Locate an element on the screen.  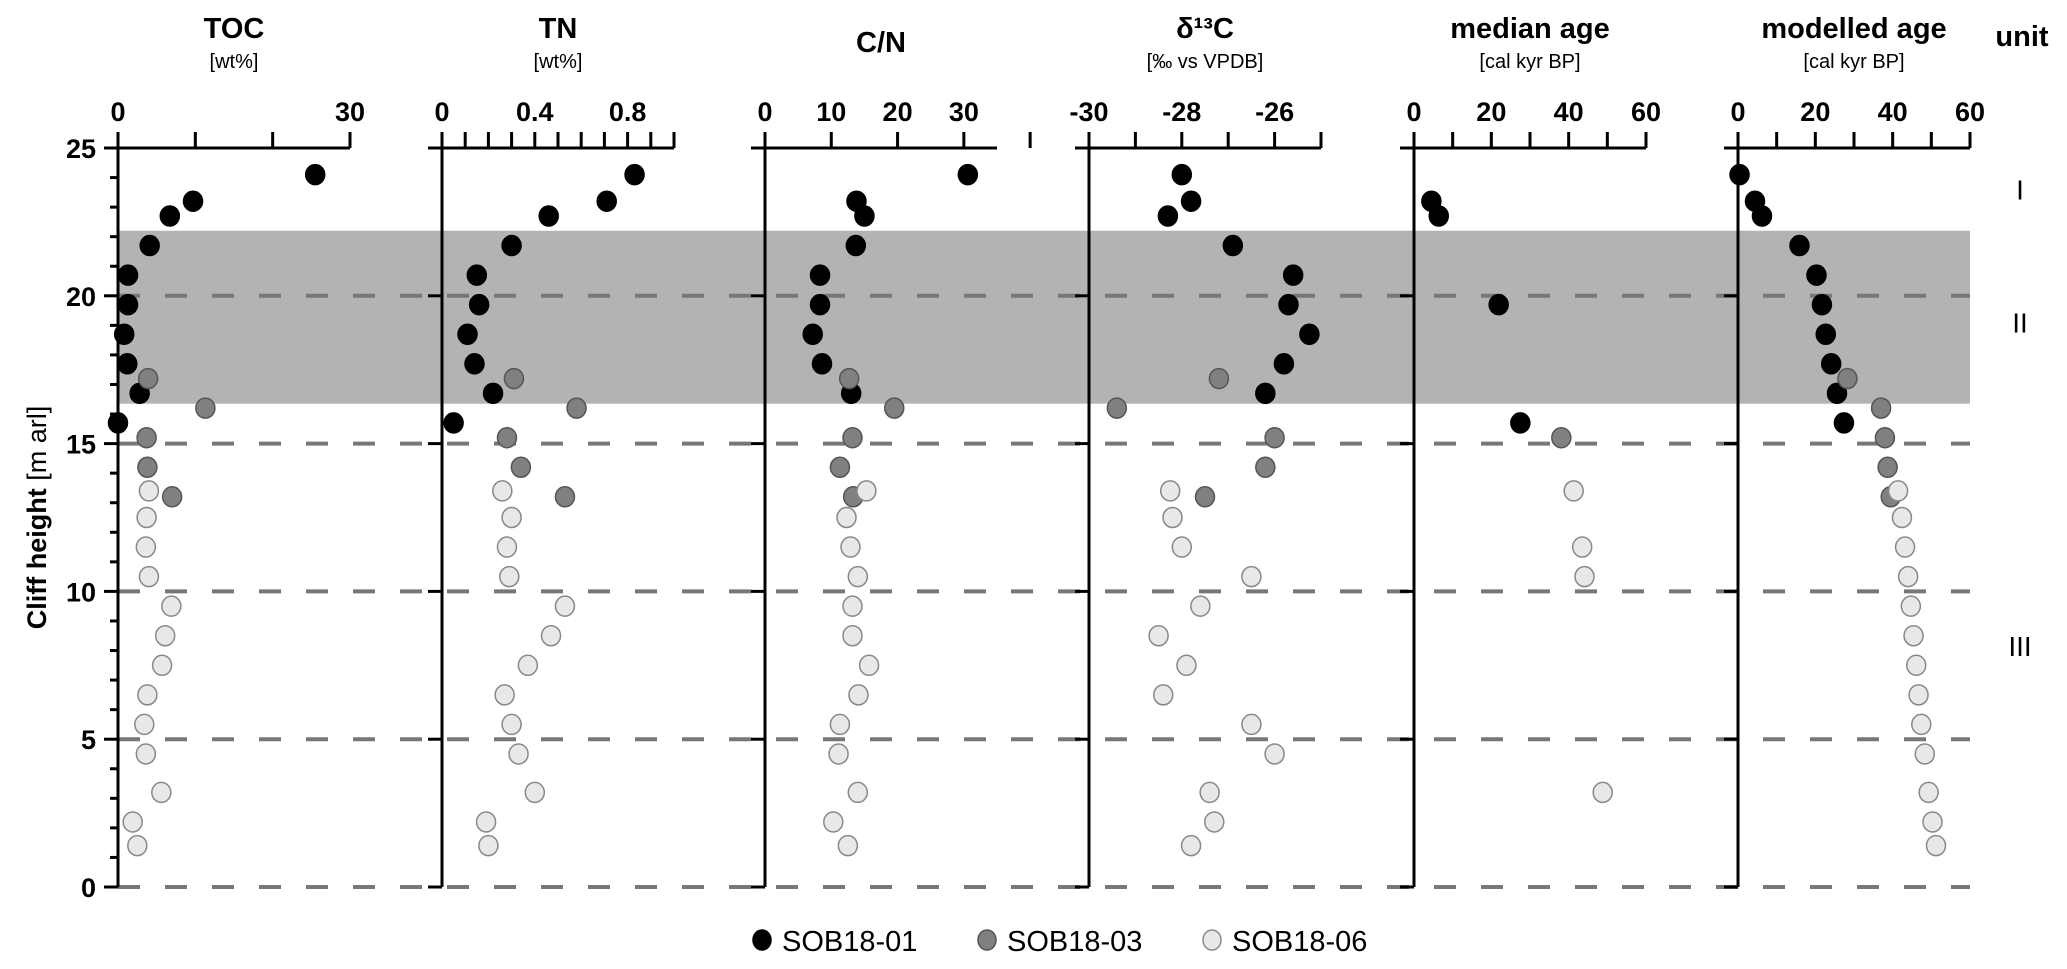
y-tick-label: 5 is located at coordinates (88, 740).